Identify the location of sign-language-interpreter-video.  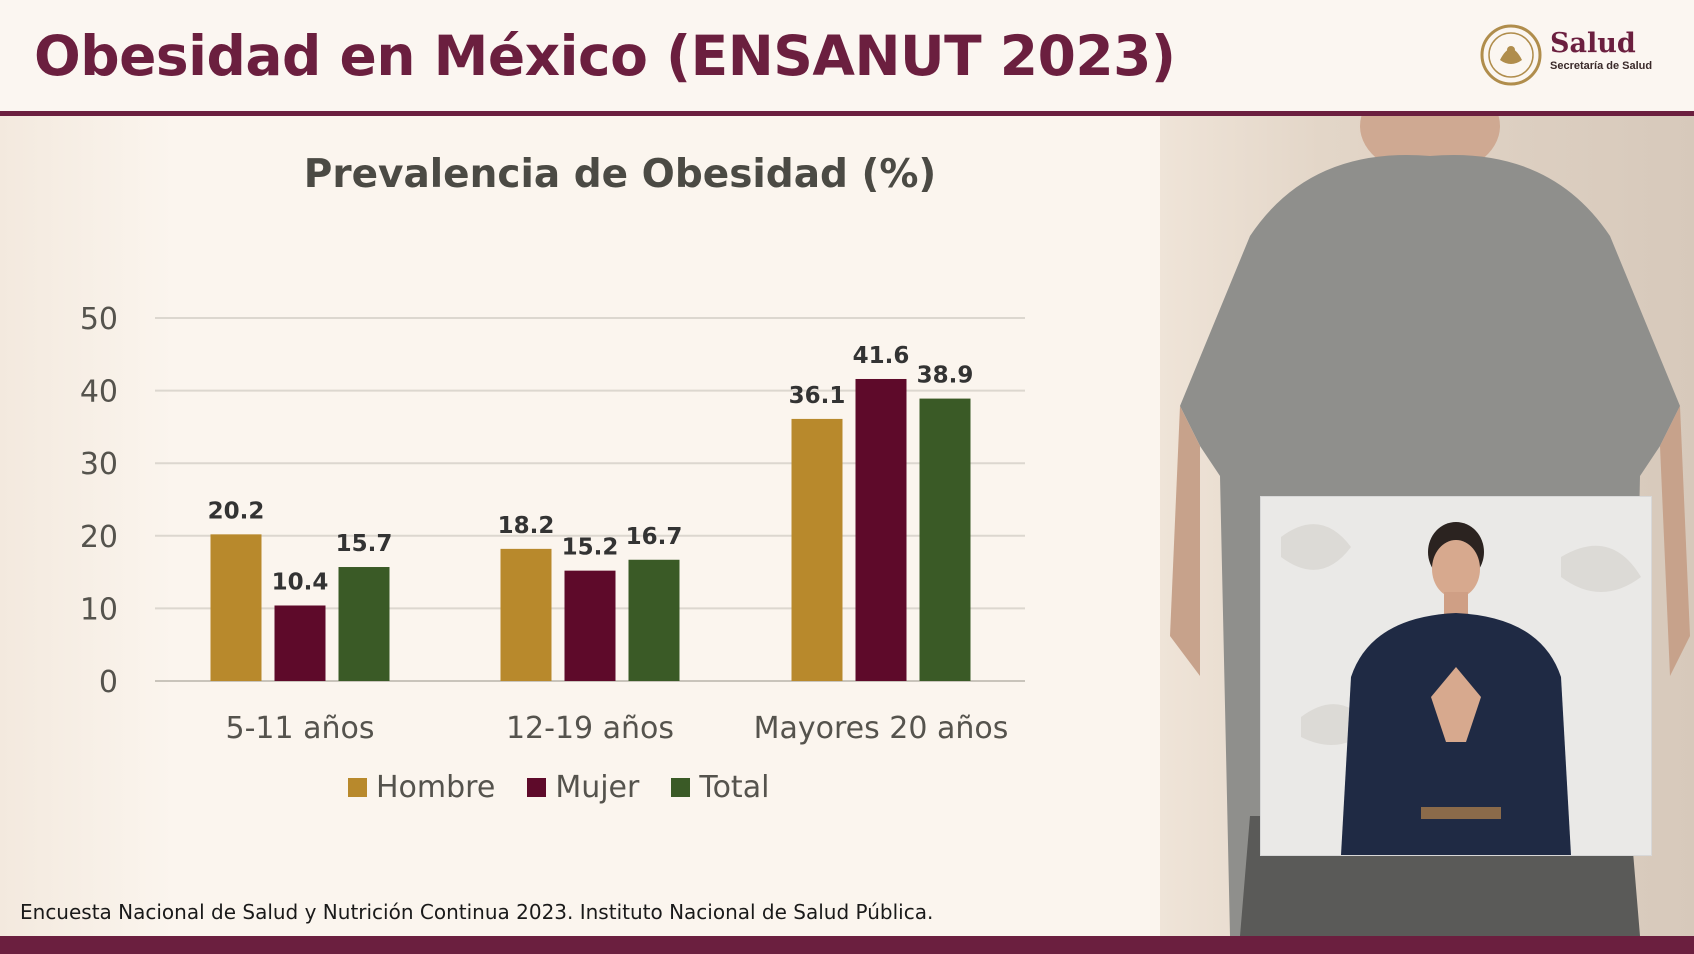
(1456, 676).